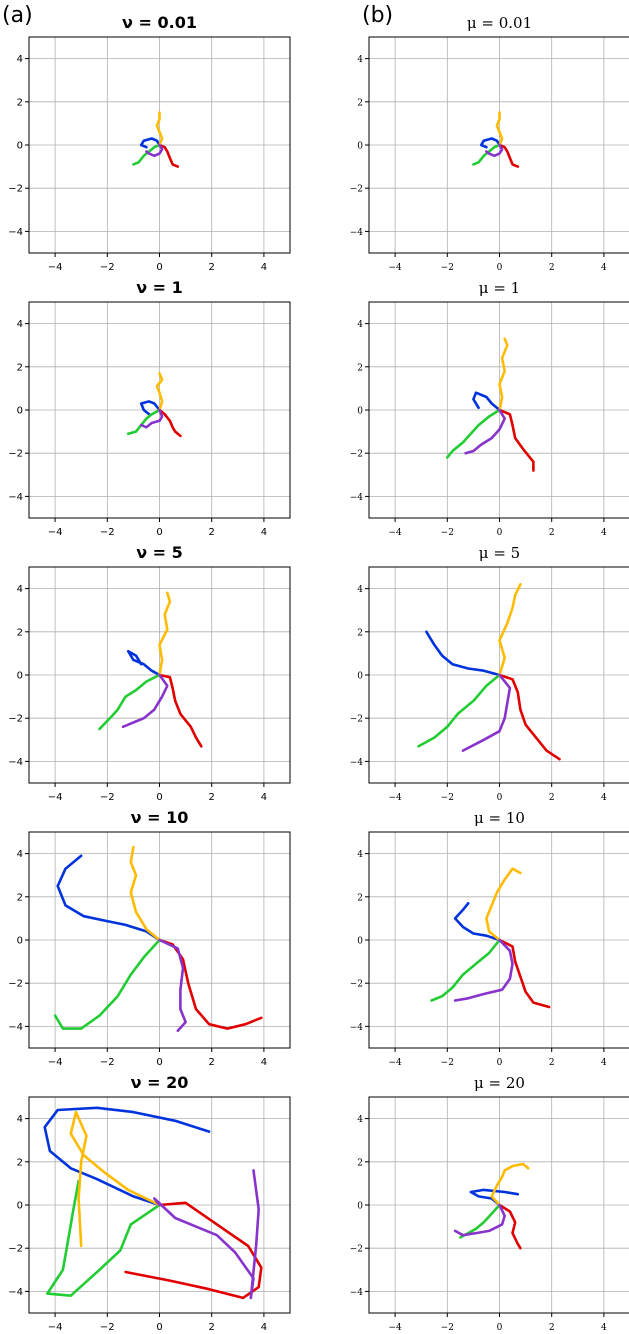 The height and width of the screenshot is (1334, 629). Describe the element at coordinates (194, 1250) in the screenshot. I see `trajectory-red` at that location.